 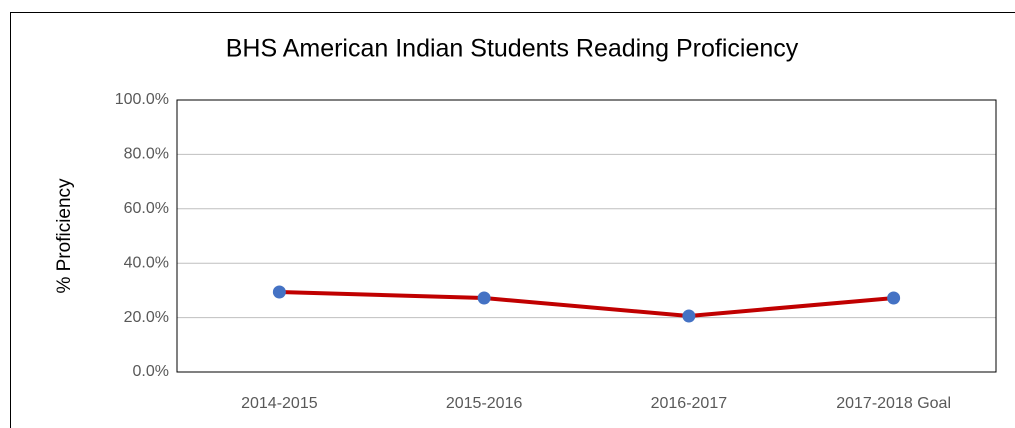 I want to click on y-tick-label: 0.0%, so click(x=151, y=371).